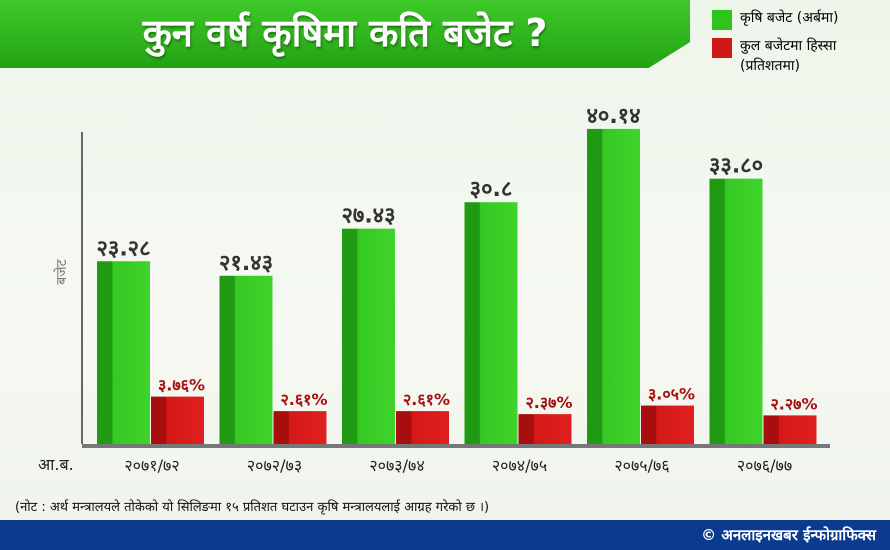 The height and width of the screenshot is (550, 890). What do you see at coordinates (519, 465) in the screenshot?
I see `x-tick-label: २०७४/७५` at bounding box center [519, 465].